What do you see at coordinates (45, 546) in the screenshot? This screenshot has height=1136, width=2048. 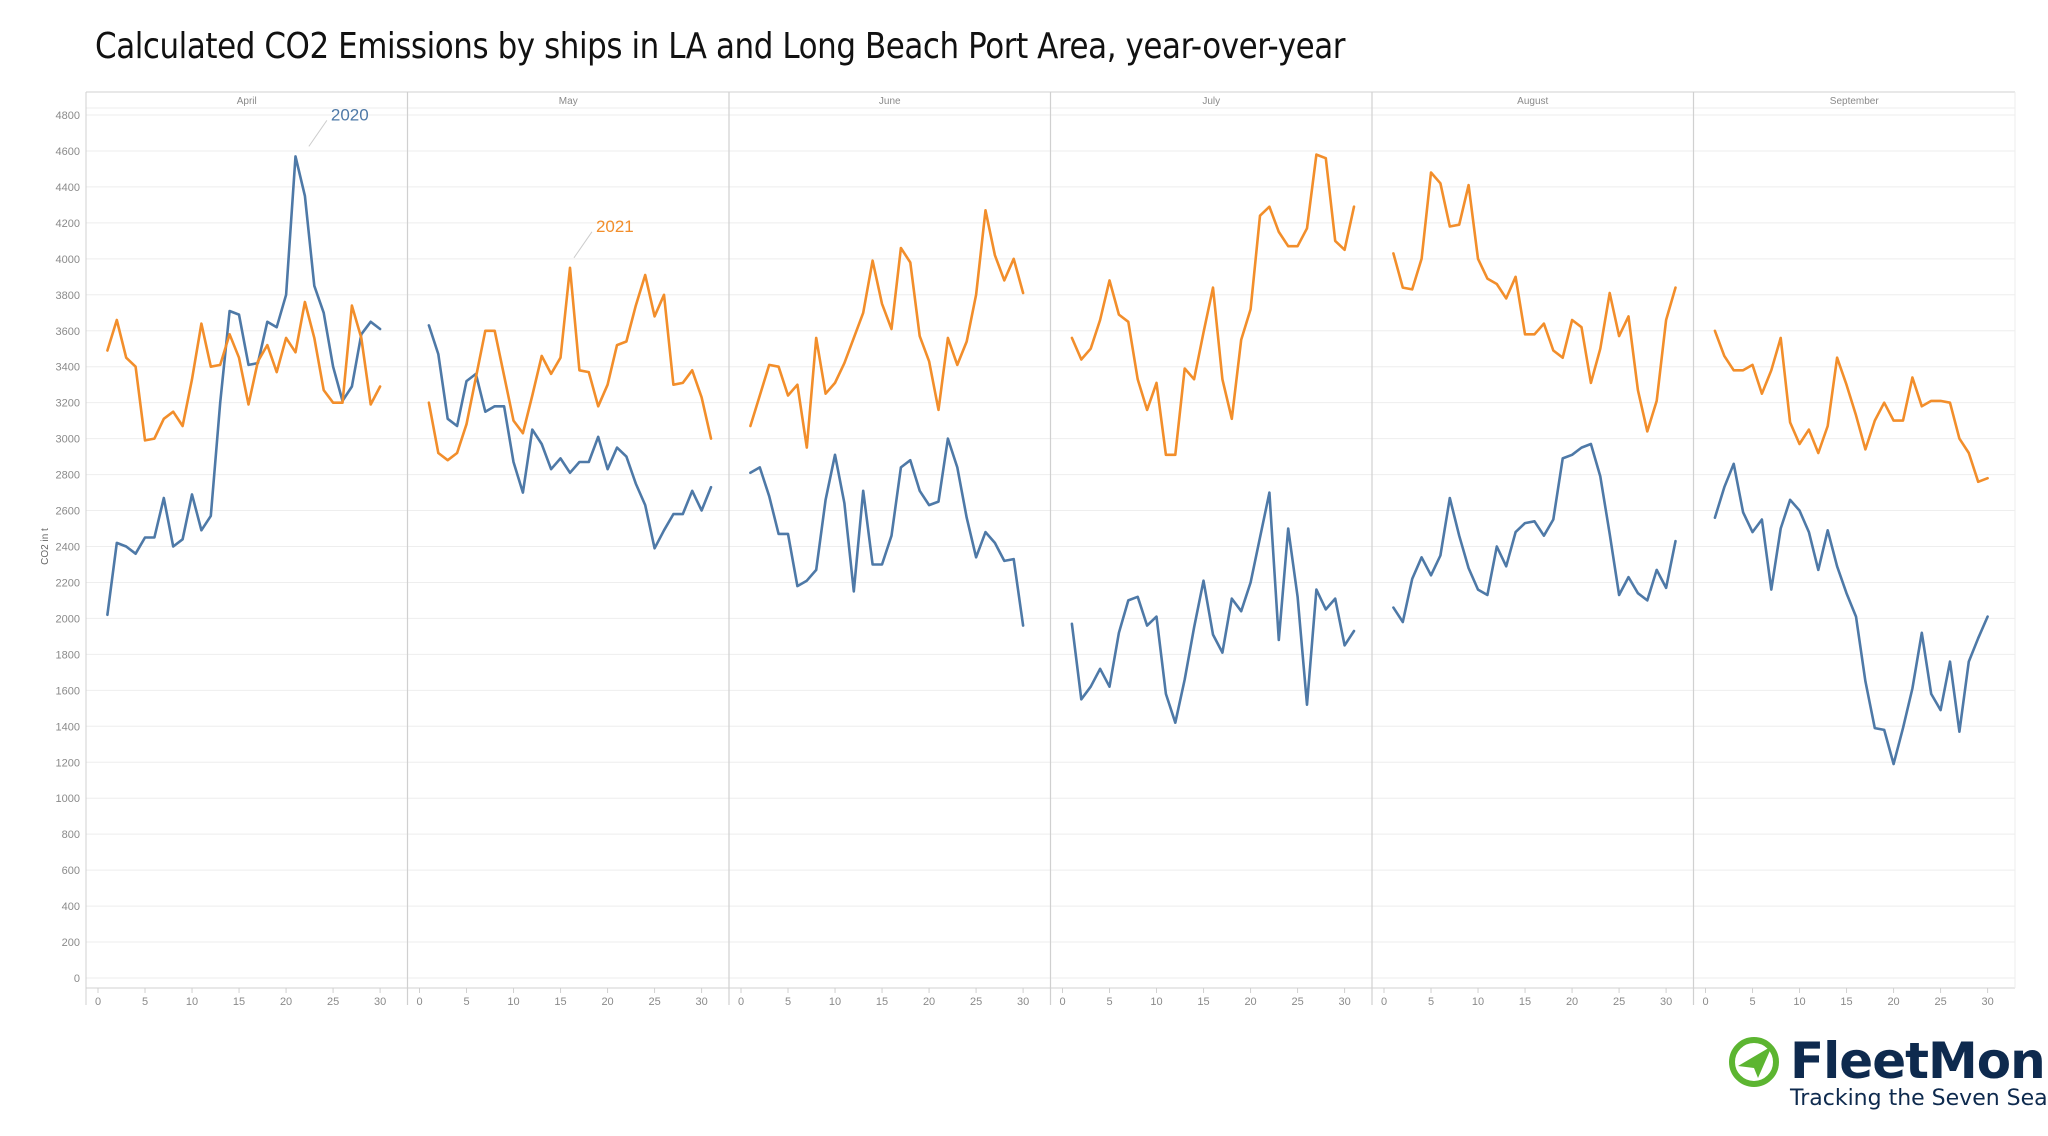 I see `y-axis-label: CO2 in t` at bounding box center [45, 546].